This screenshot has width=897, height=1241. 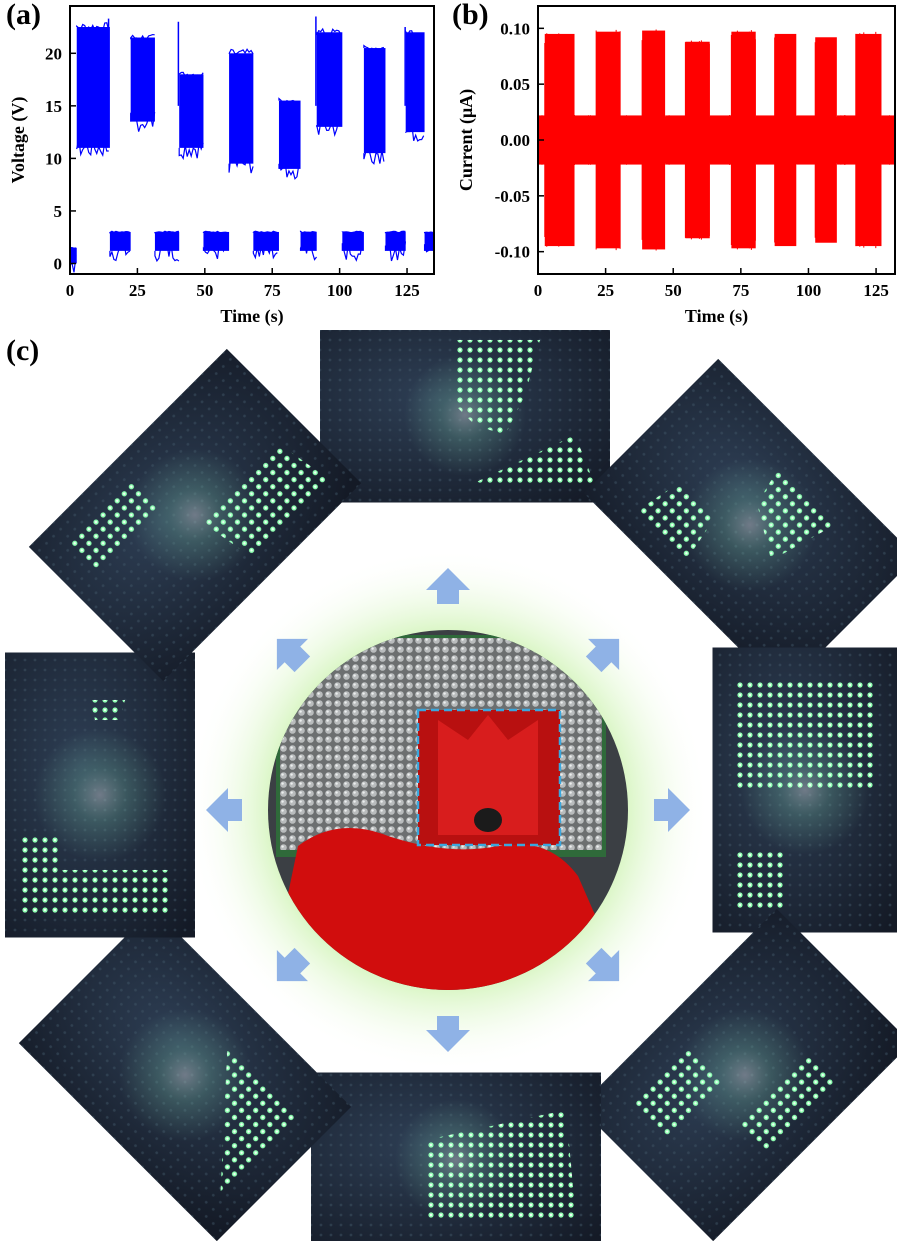 I want to click on y-tick-label: 0.10, so click(x=515, y=28).